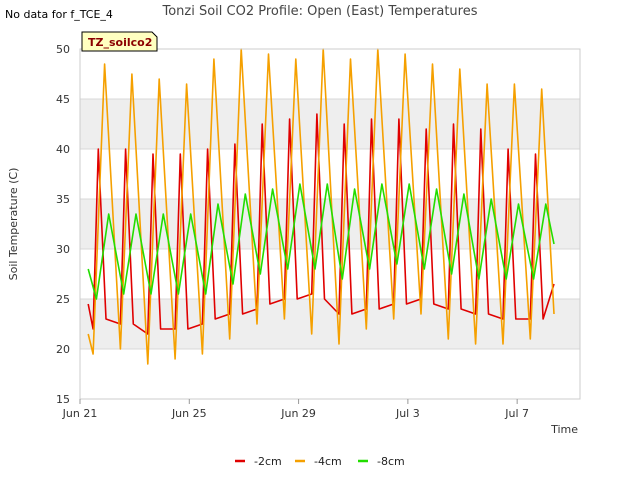 This screenshot has height=480, width=640. What do you see at coordinates (63, 224) in the screenshot?
I see `y-axis: 15 20 25 30 35 40 45 50` at bounding box center [63, 224].